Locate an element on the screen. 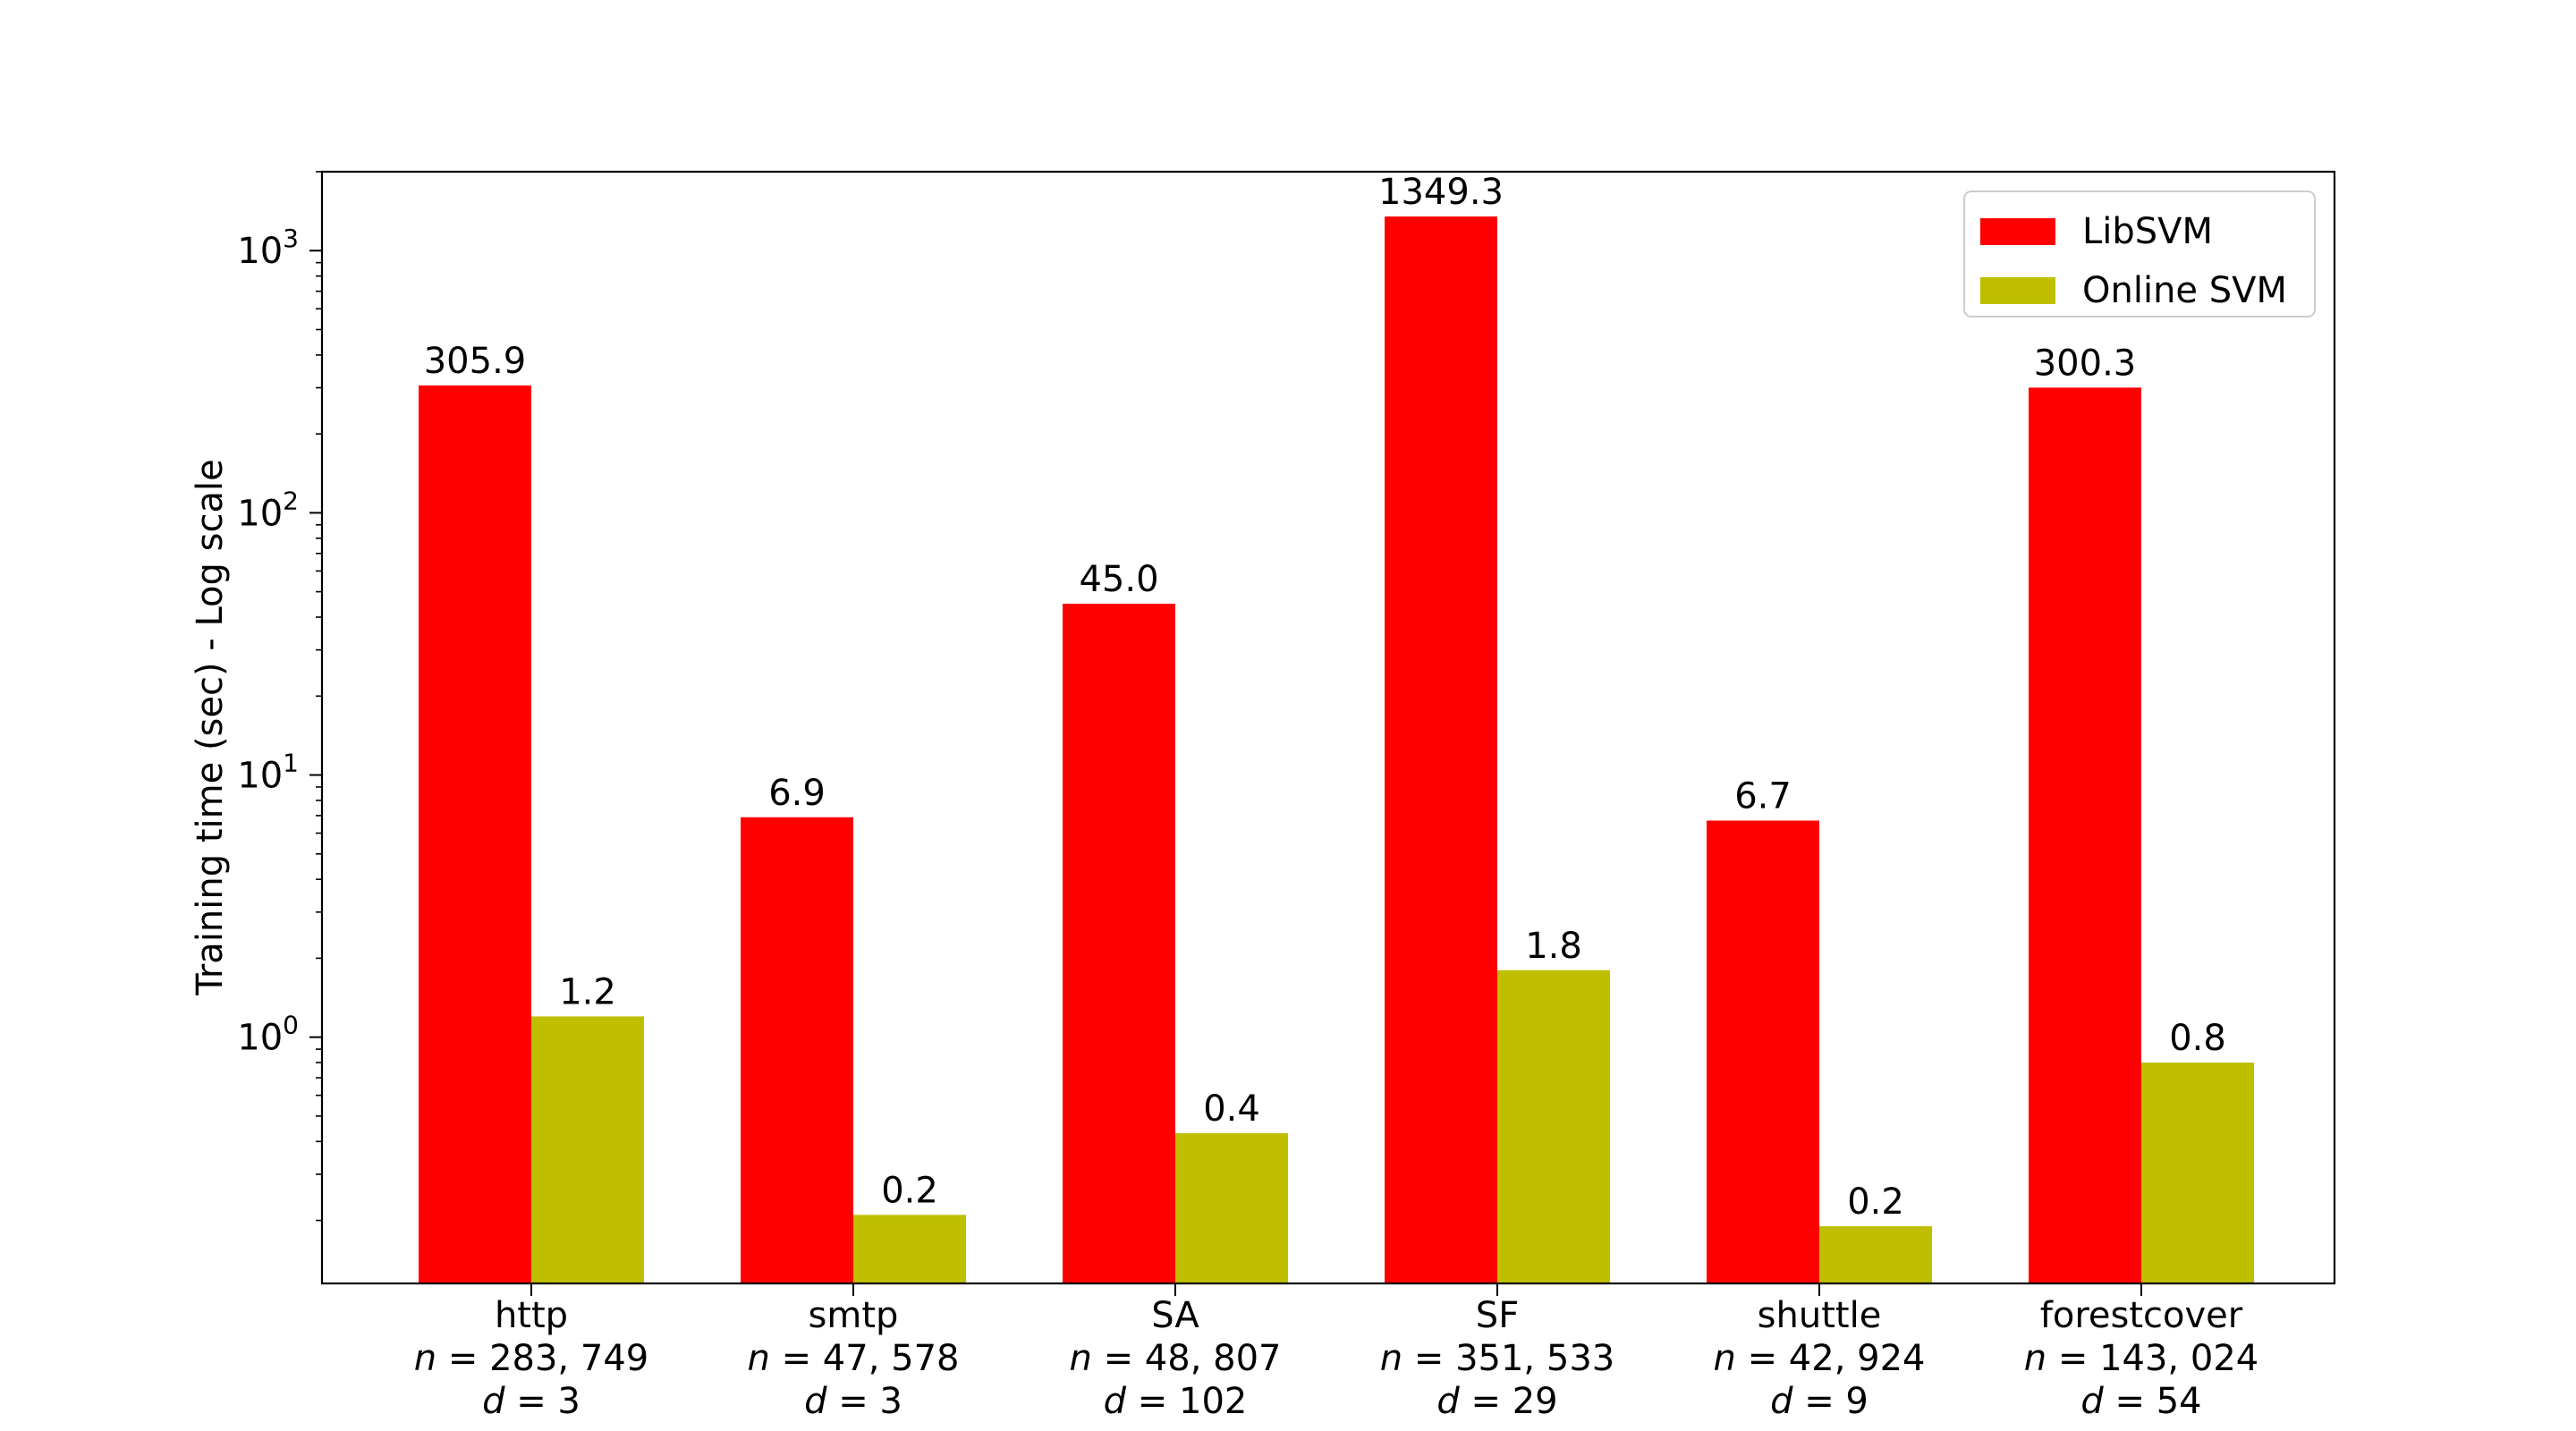 This screenshot has height=1431, width=2576. y-tick-label-3: 10³ is located at coordinates (268, 248).